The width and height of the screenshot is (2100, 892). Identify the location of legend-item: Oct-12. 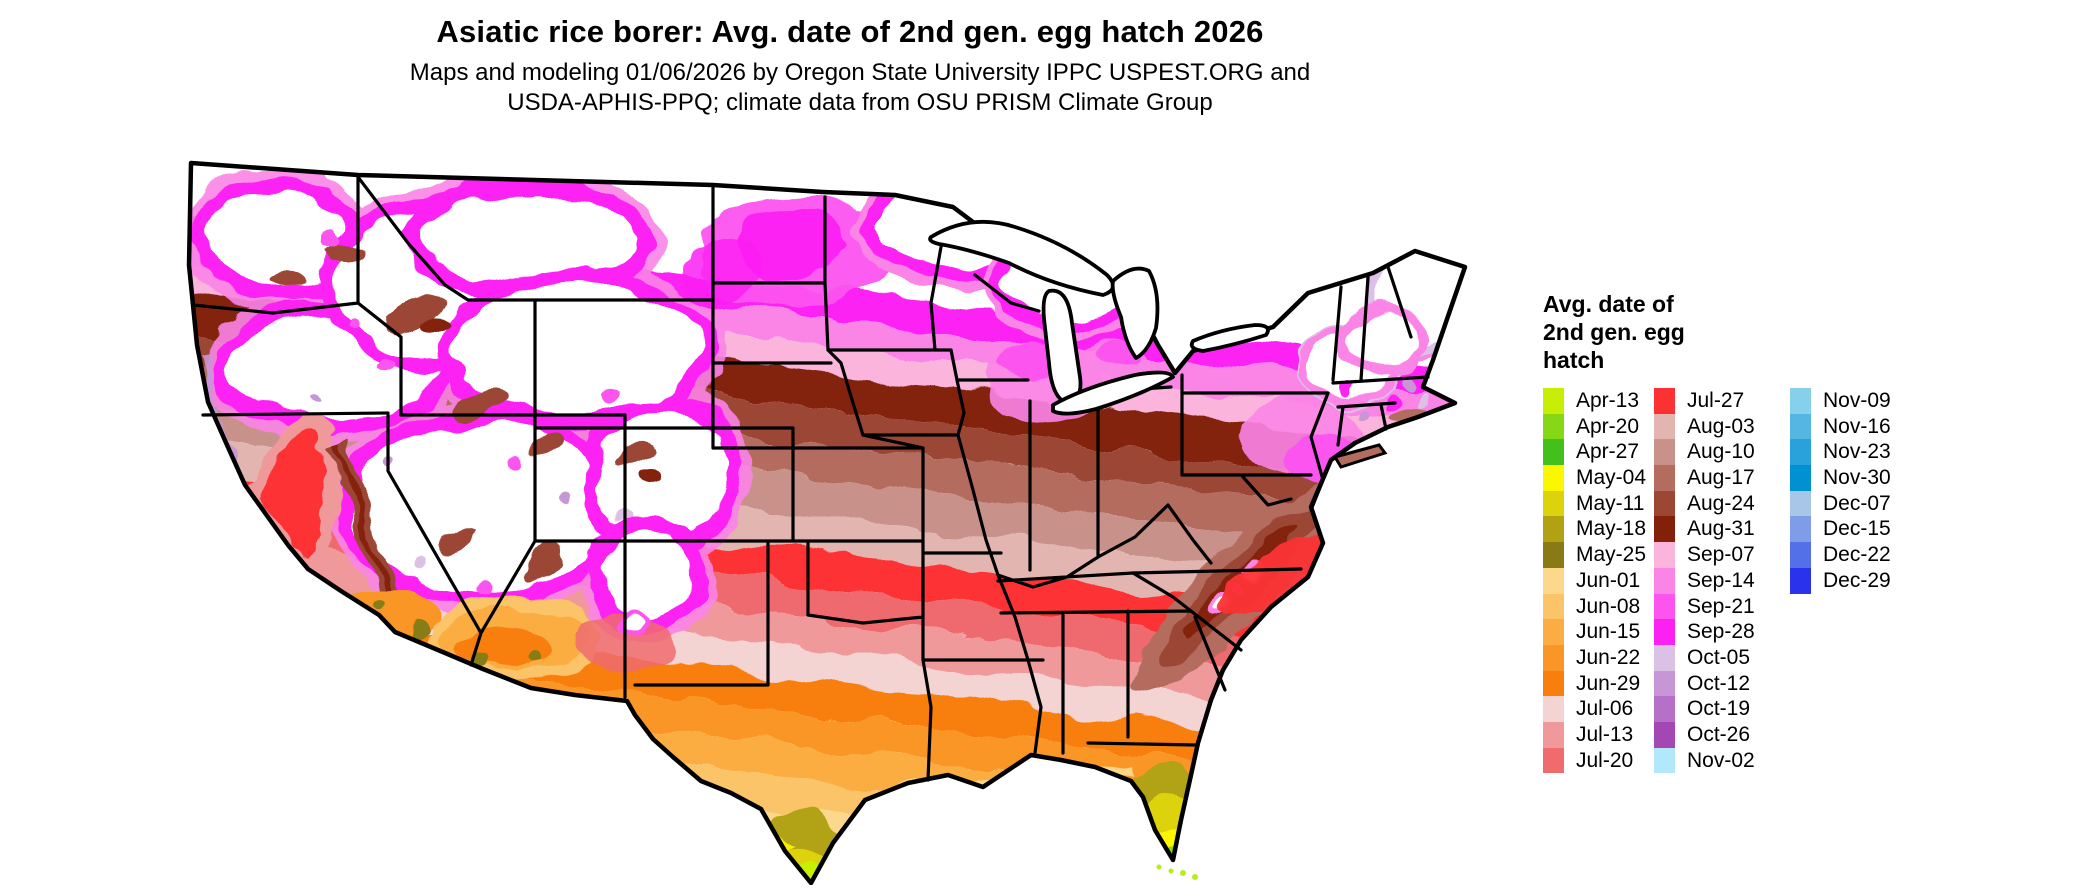
(1722, 683).